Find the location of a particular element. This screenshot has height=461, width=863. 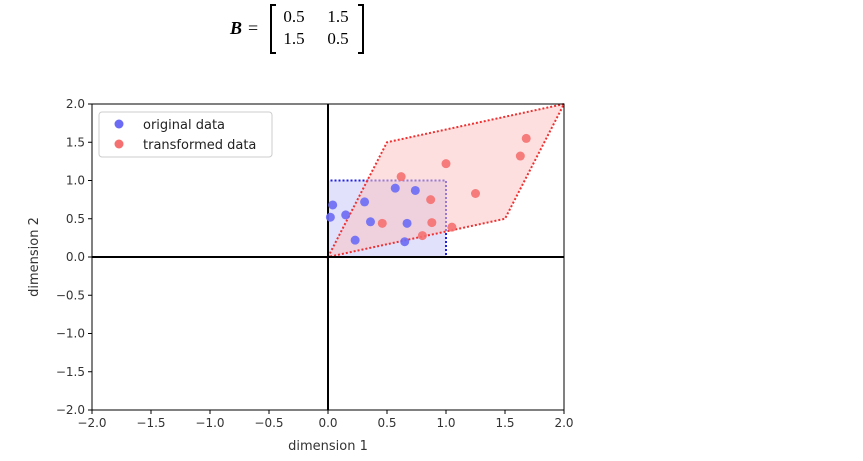

legend-marker-original is located at coordinates (119, 124).